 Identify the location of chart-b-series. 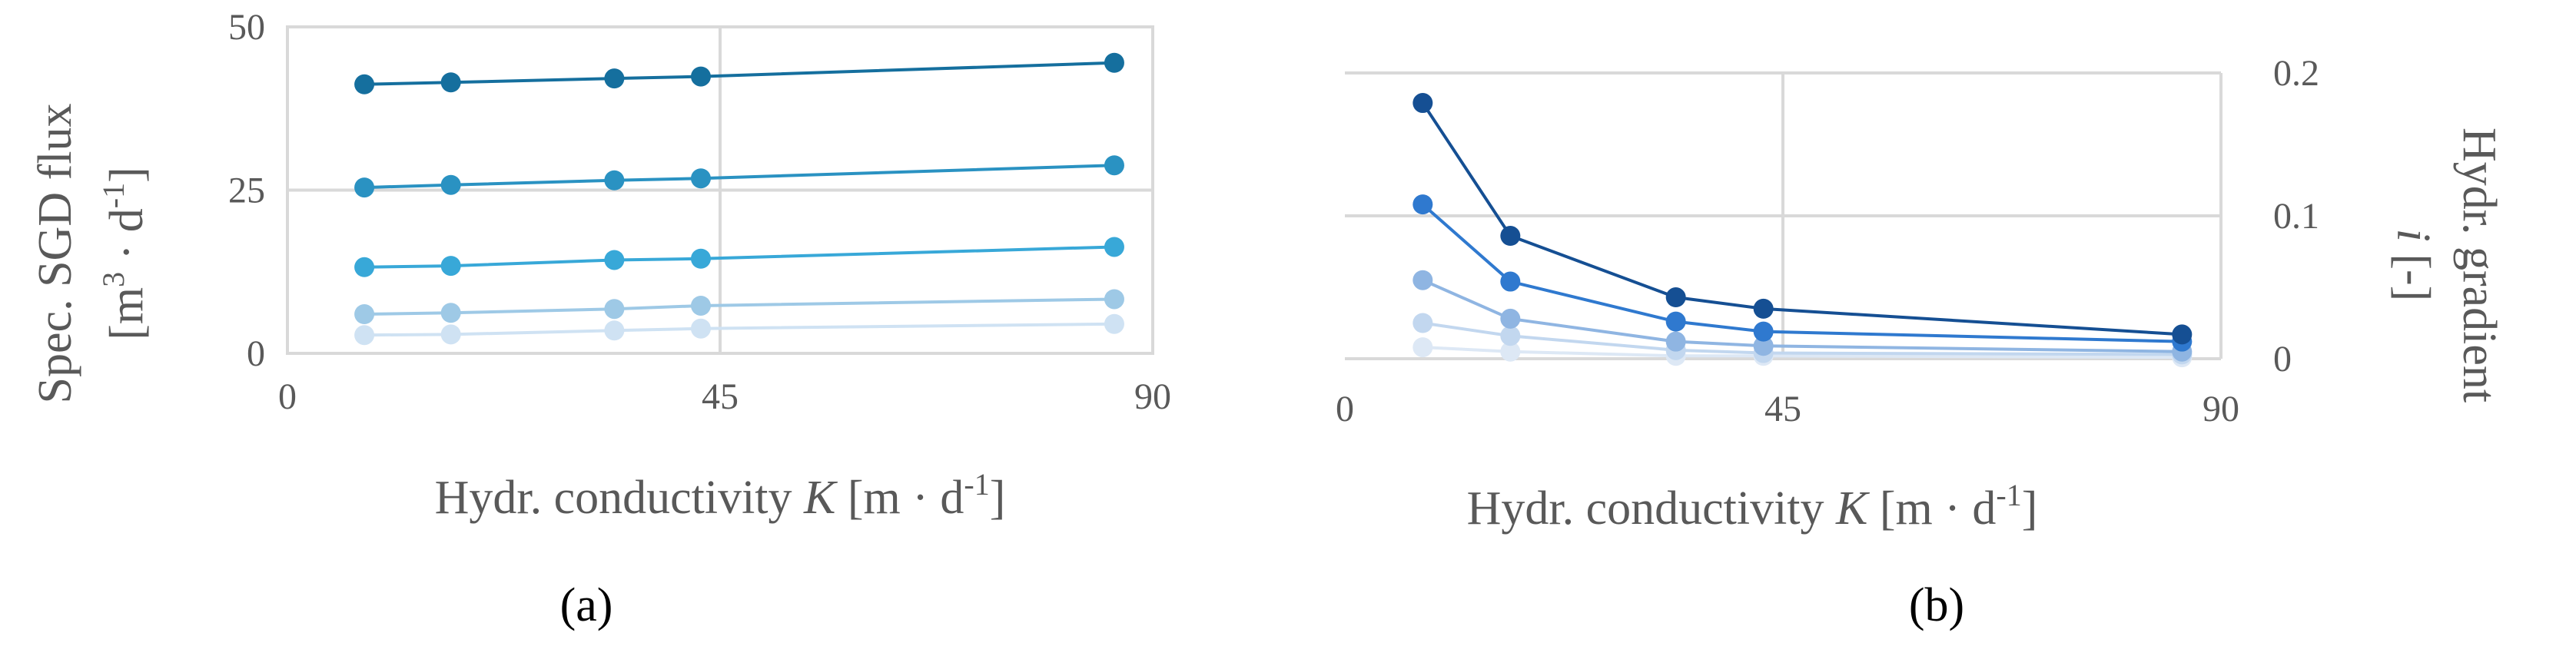
(1802, 230).